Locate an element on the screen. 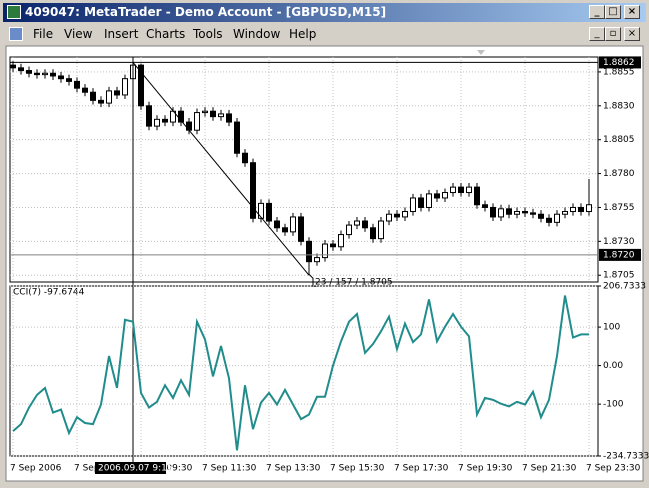  y-tick-label: -234.7333 is located at coordinates (626, 457).